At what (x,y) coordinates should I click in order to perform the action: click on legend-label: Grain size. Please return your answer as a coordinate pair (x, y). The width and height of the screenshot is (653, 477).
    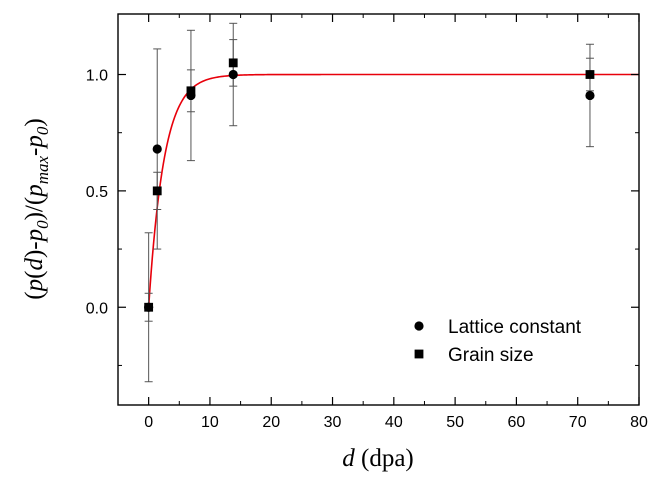
    Looking at the image, I should click on (491, 355).